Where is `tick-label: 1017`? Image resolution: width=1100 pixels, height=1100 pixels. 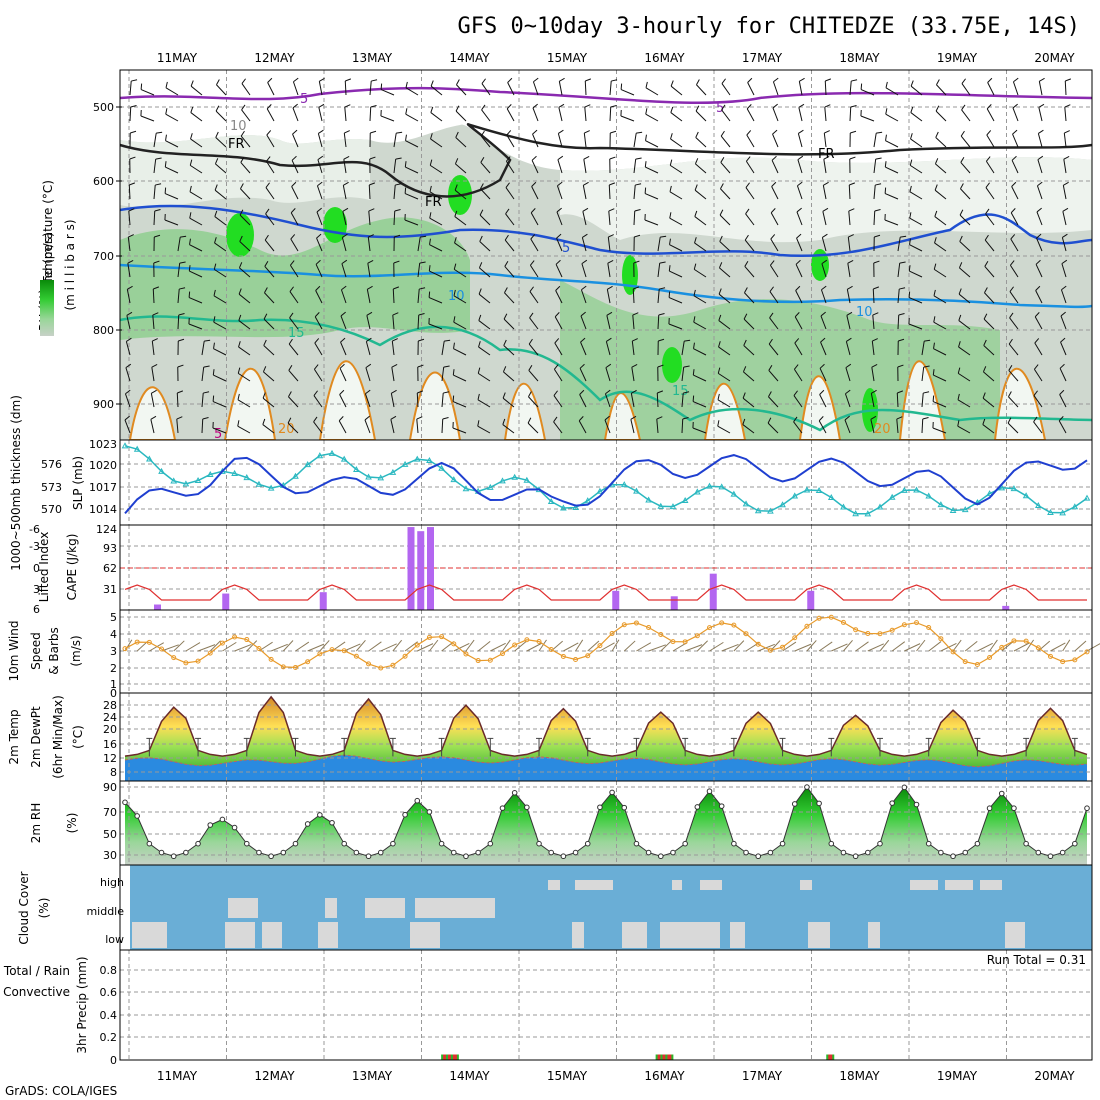 tick-label: 1017 is located at coordinates (103, 487).